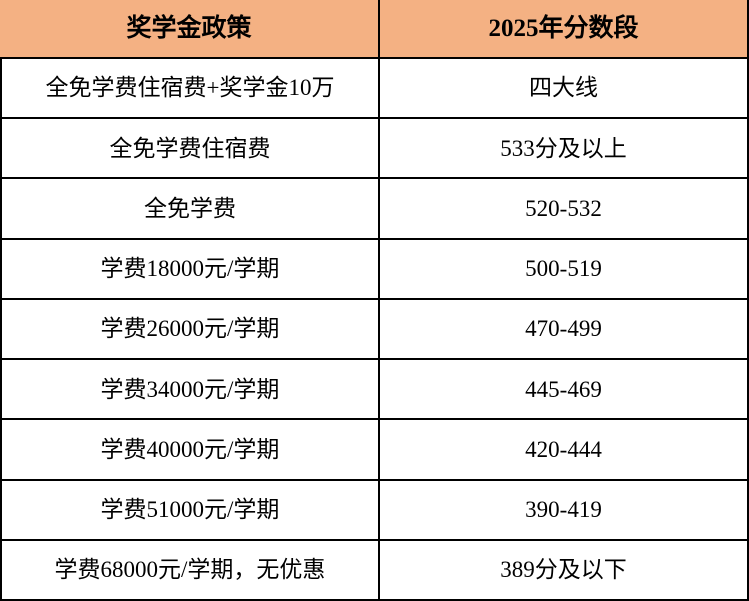  What do you see at coordinates (564, 29) in the screenshot?
I see `header-cell-score-band: 2025年分数段` at bounding box center [564, 29].